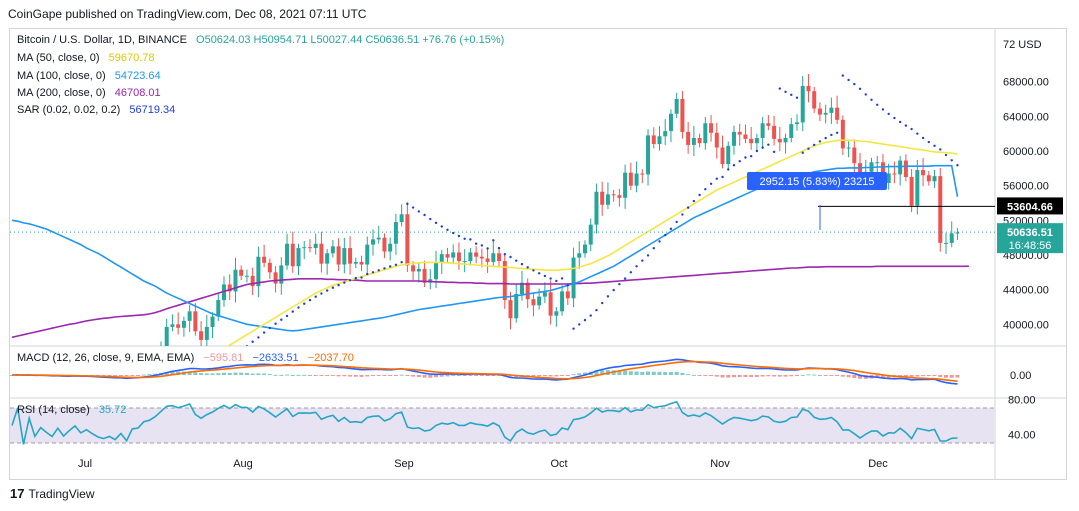 The width and height of the screenshot is (1079, 511). Describe the element at coordinates (1030, 206) in the screenshot. I see `level-price-tag` at that location.